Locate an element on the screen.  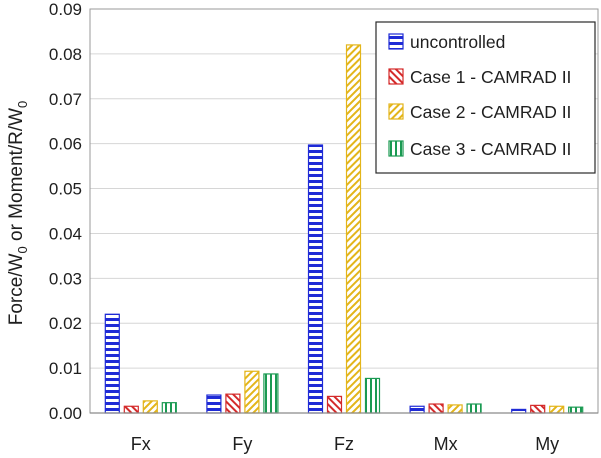
legend-item-uncontrolled: uncontrolled is located at coordinates (446, 42).